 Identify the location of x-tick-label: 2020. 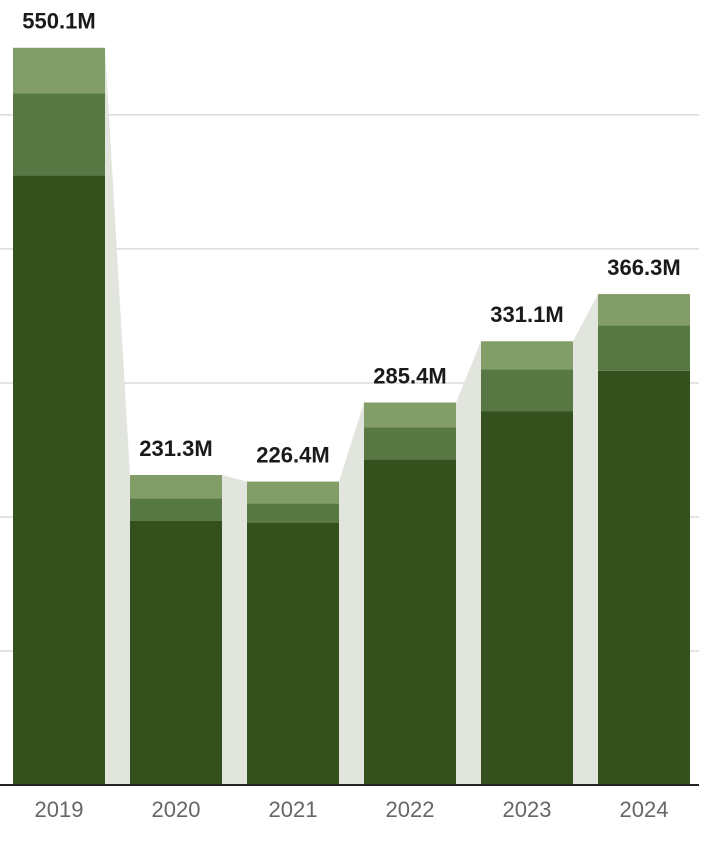
(176, 809).